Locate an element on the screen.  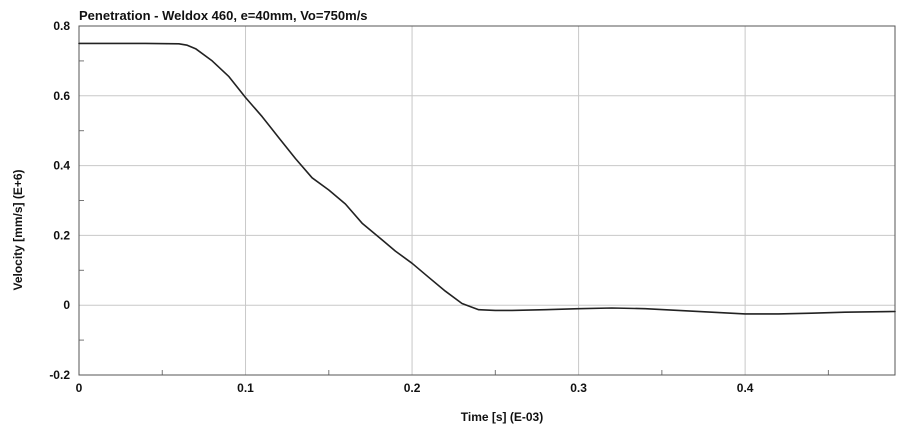
y-tick-label-5: 0.8 is located at coordinates (61, 26).